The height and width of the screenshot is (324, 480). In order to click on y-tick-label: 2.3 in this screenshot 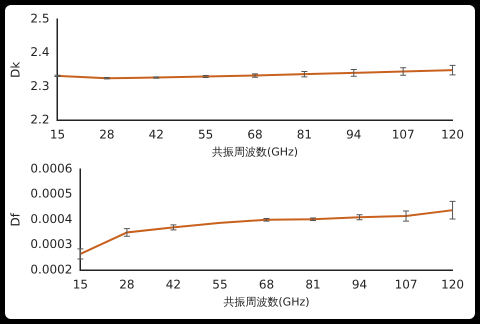, I will do `click(40, 85)`.